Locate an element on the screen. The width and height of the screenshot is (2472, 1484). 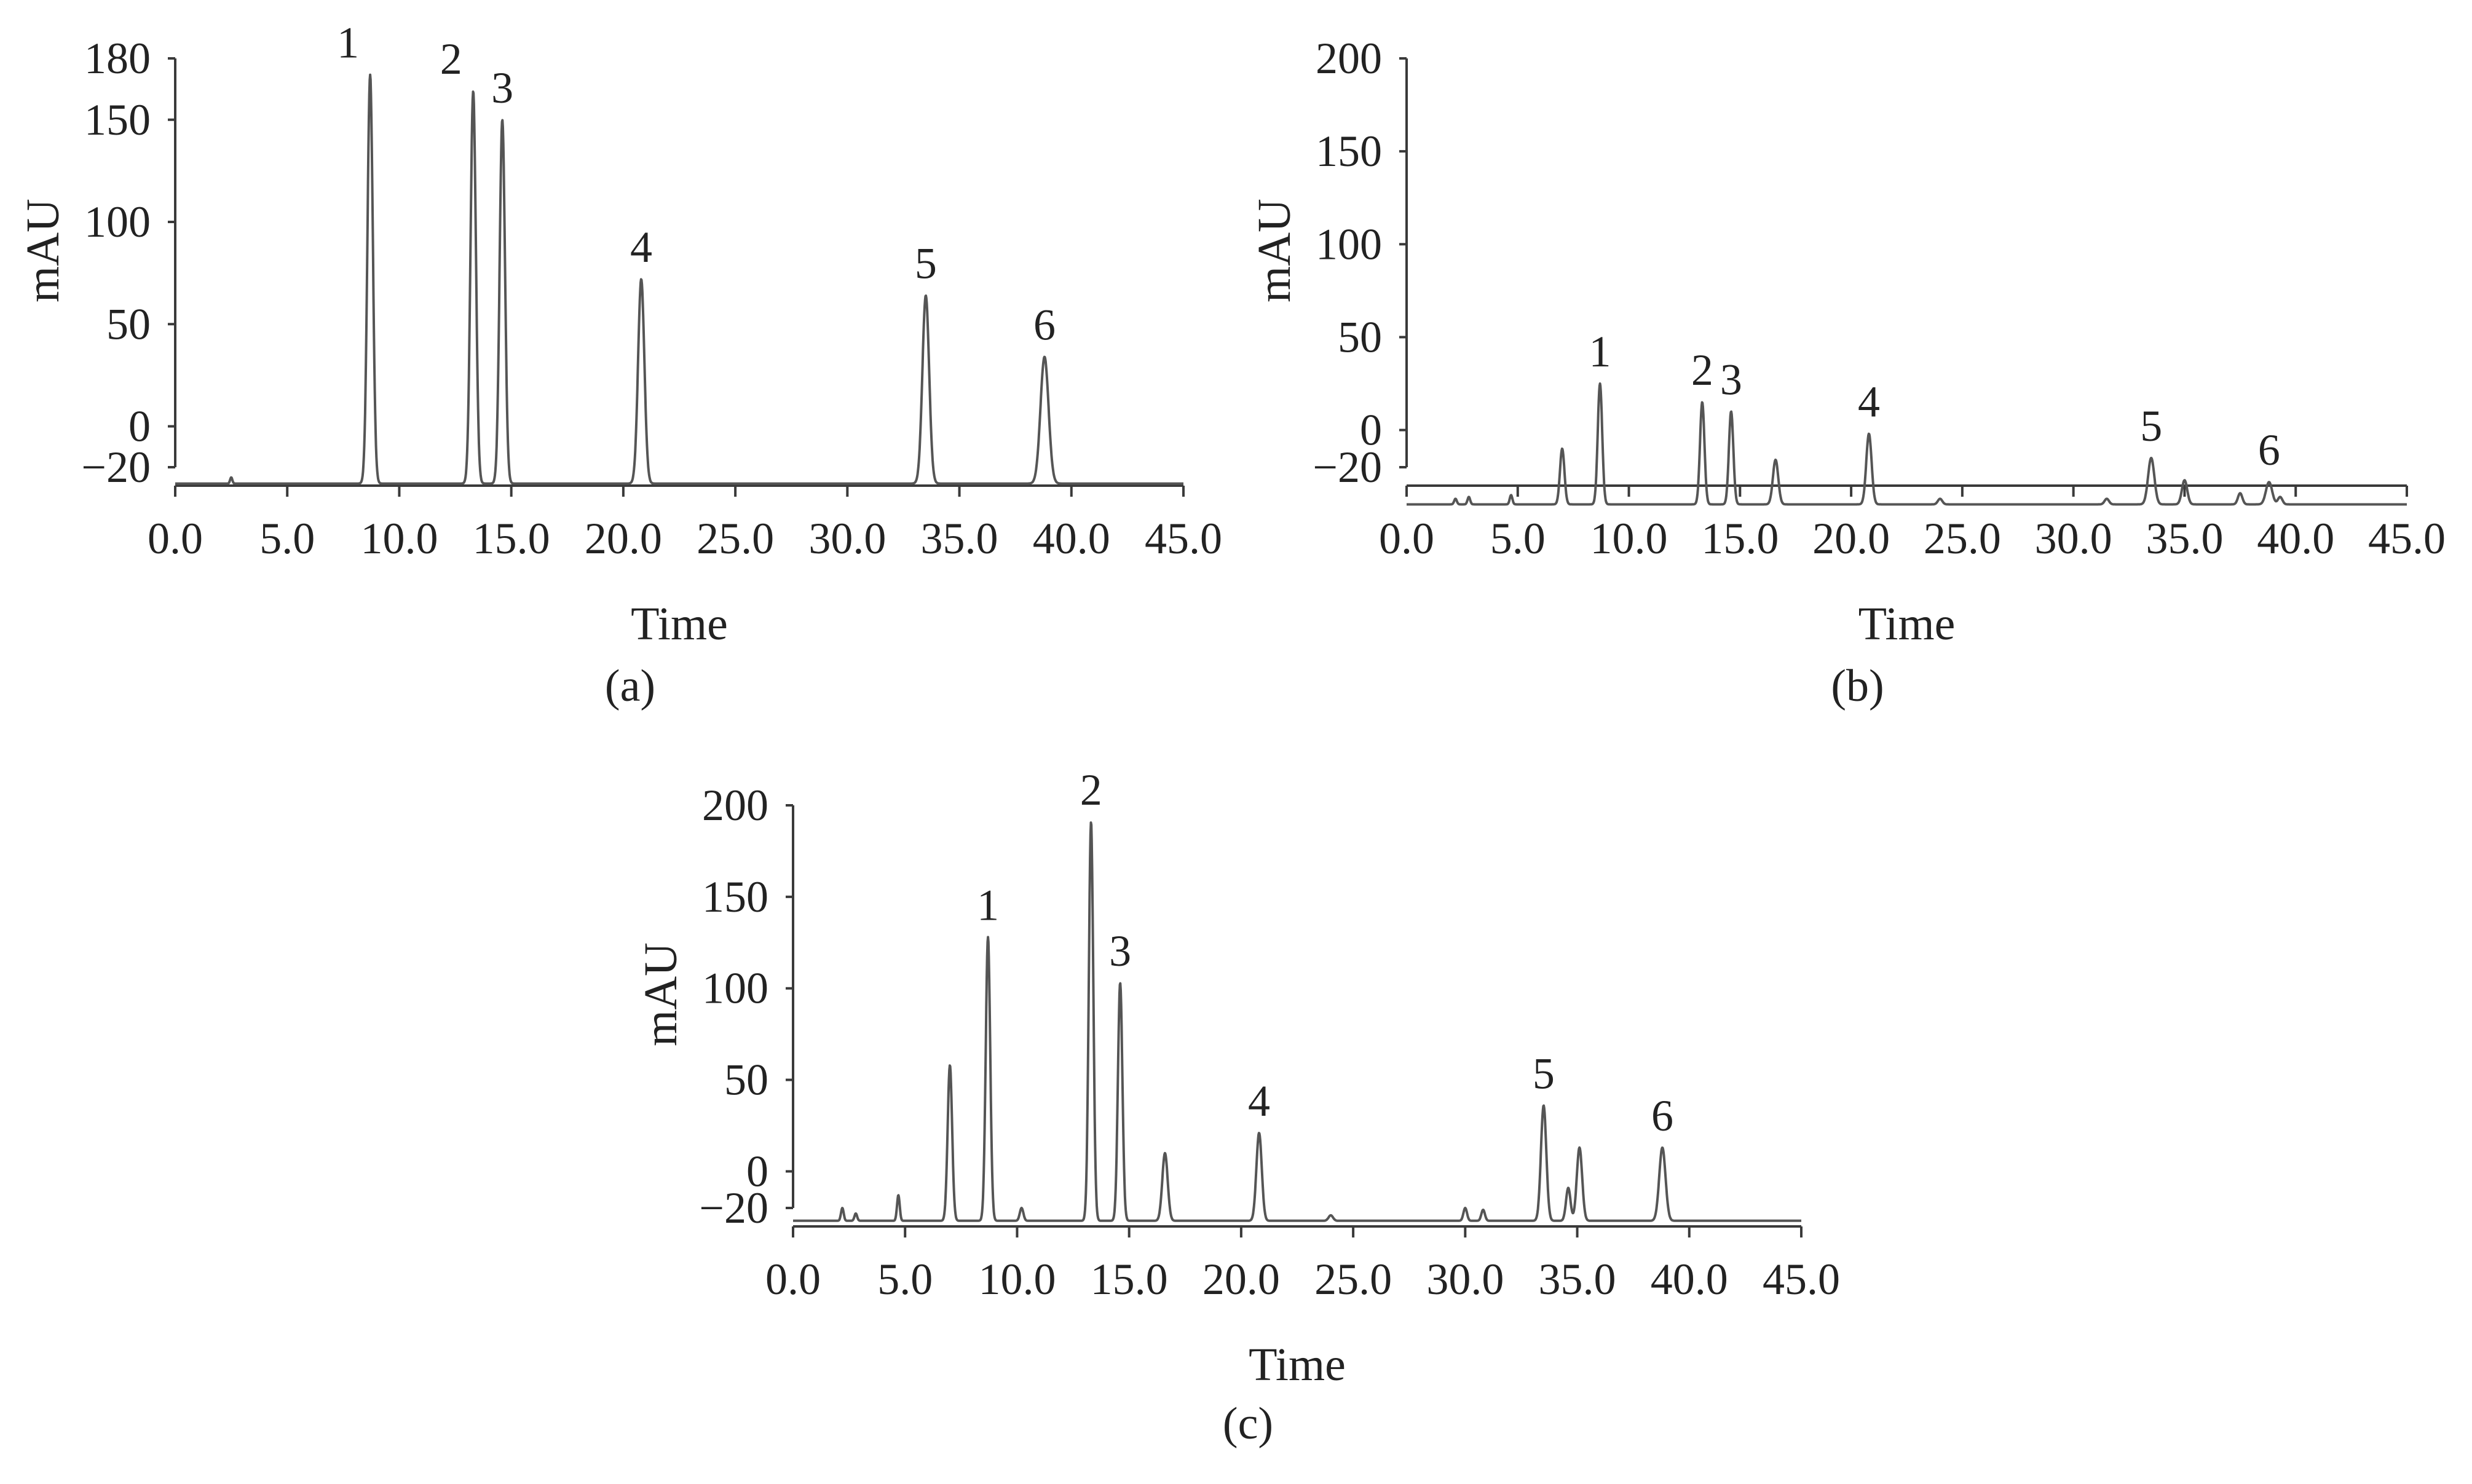
panel-tag: (b) is located at coordinates (1857, 686).